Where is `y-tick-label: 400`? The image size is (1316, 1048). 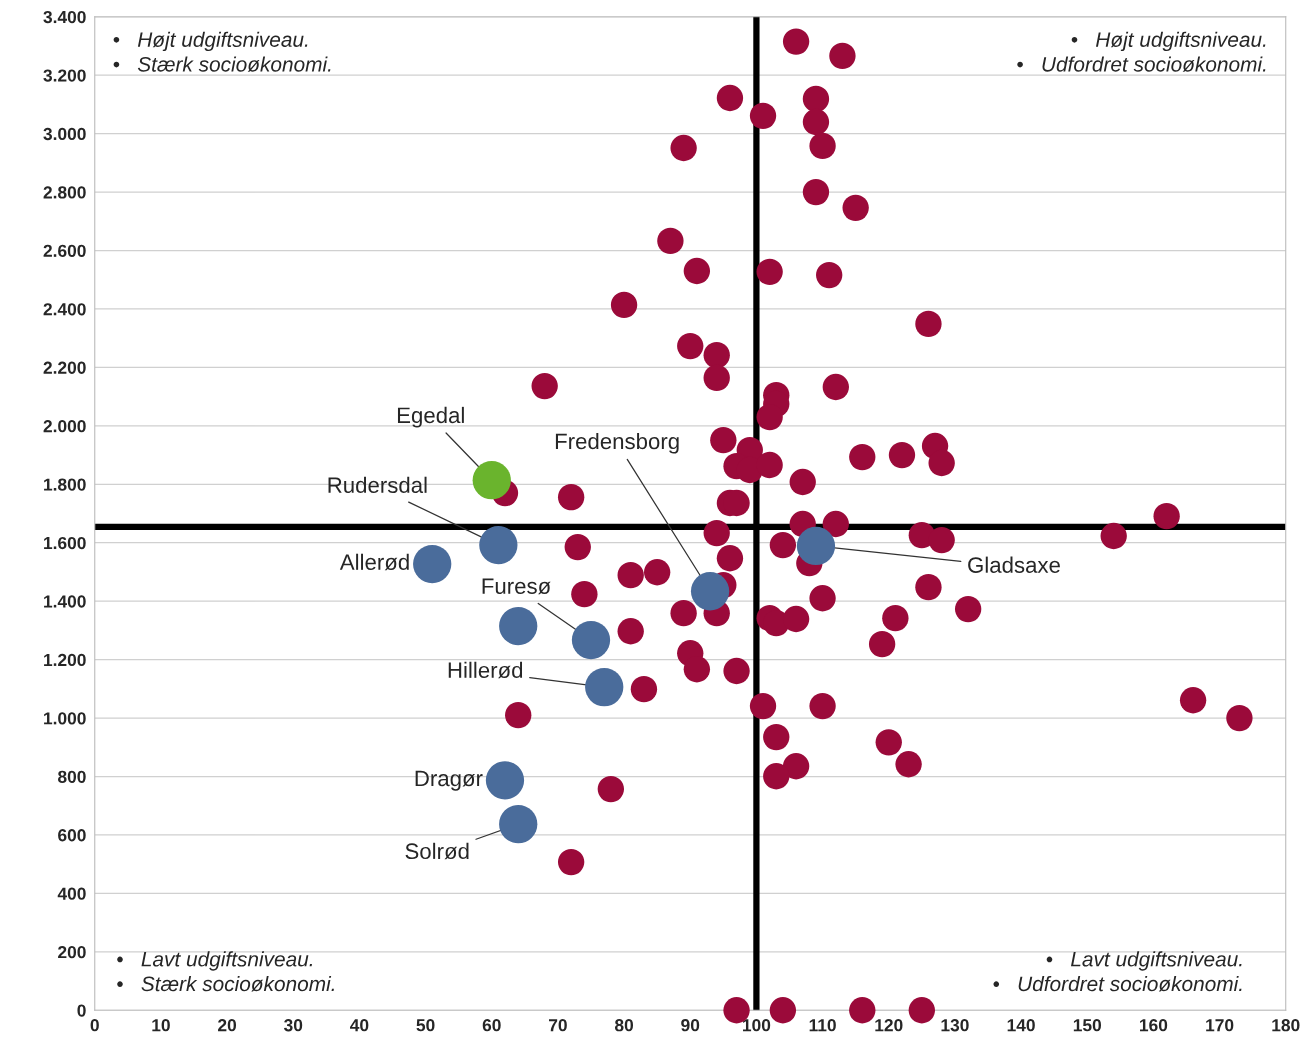 y-tick-label: 400 is located at coordinates (71, 893).